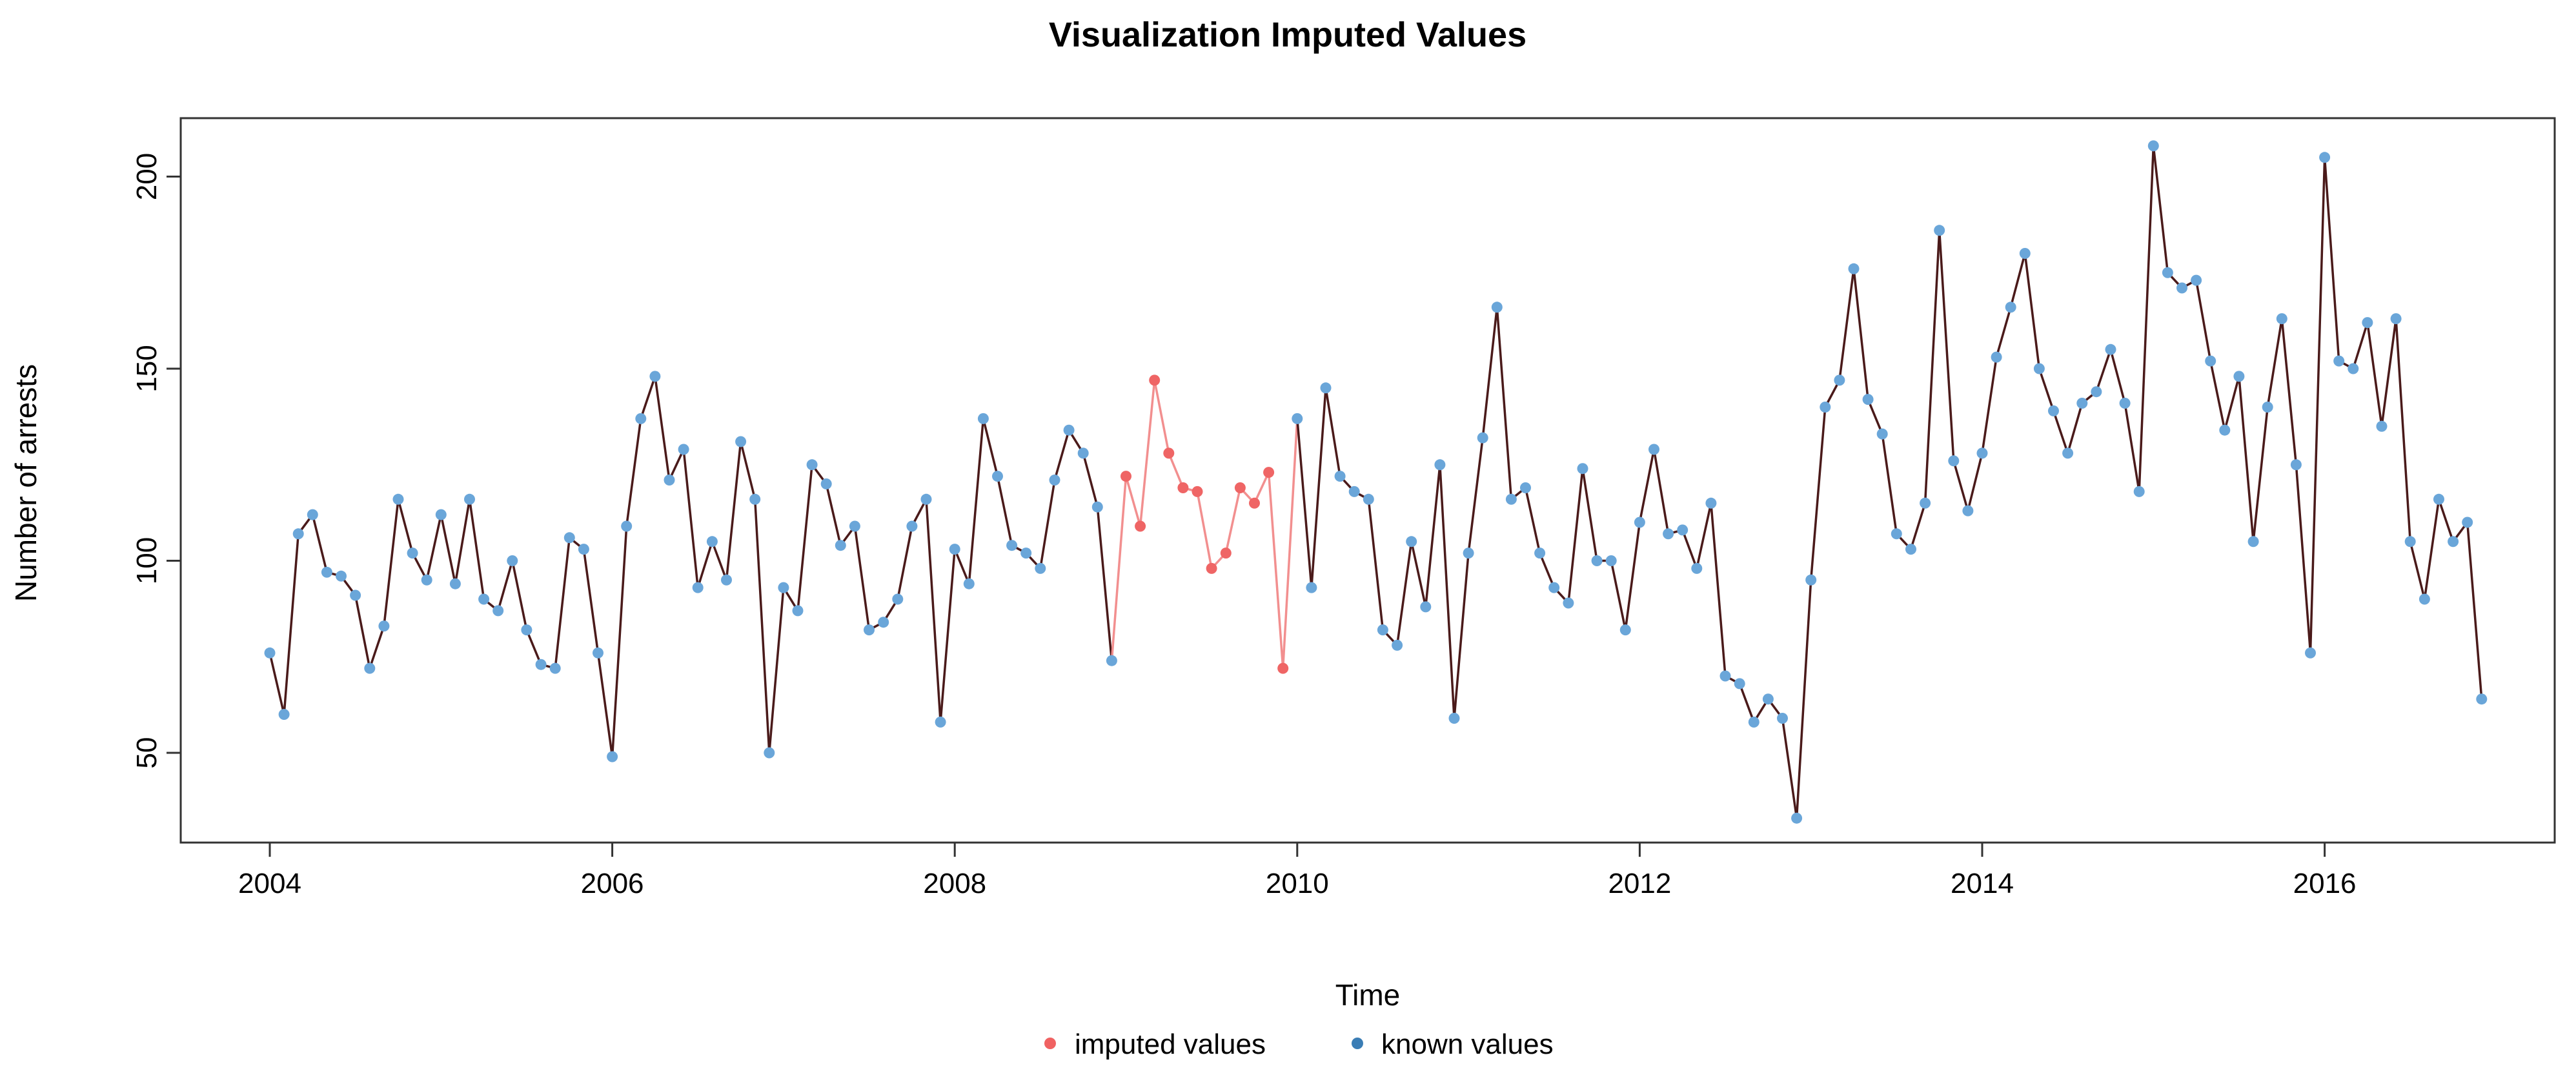  I want to click on x-tick-label: 2010, so click(1297, 883).